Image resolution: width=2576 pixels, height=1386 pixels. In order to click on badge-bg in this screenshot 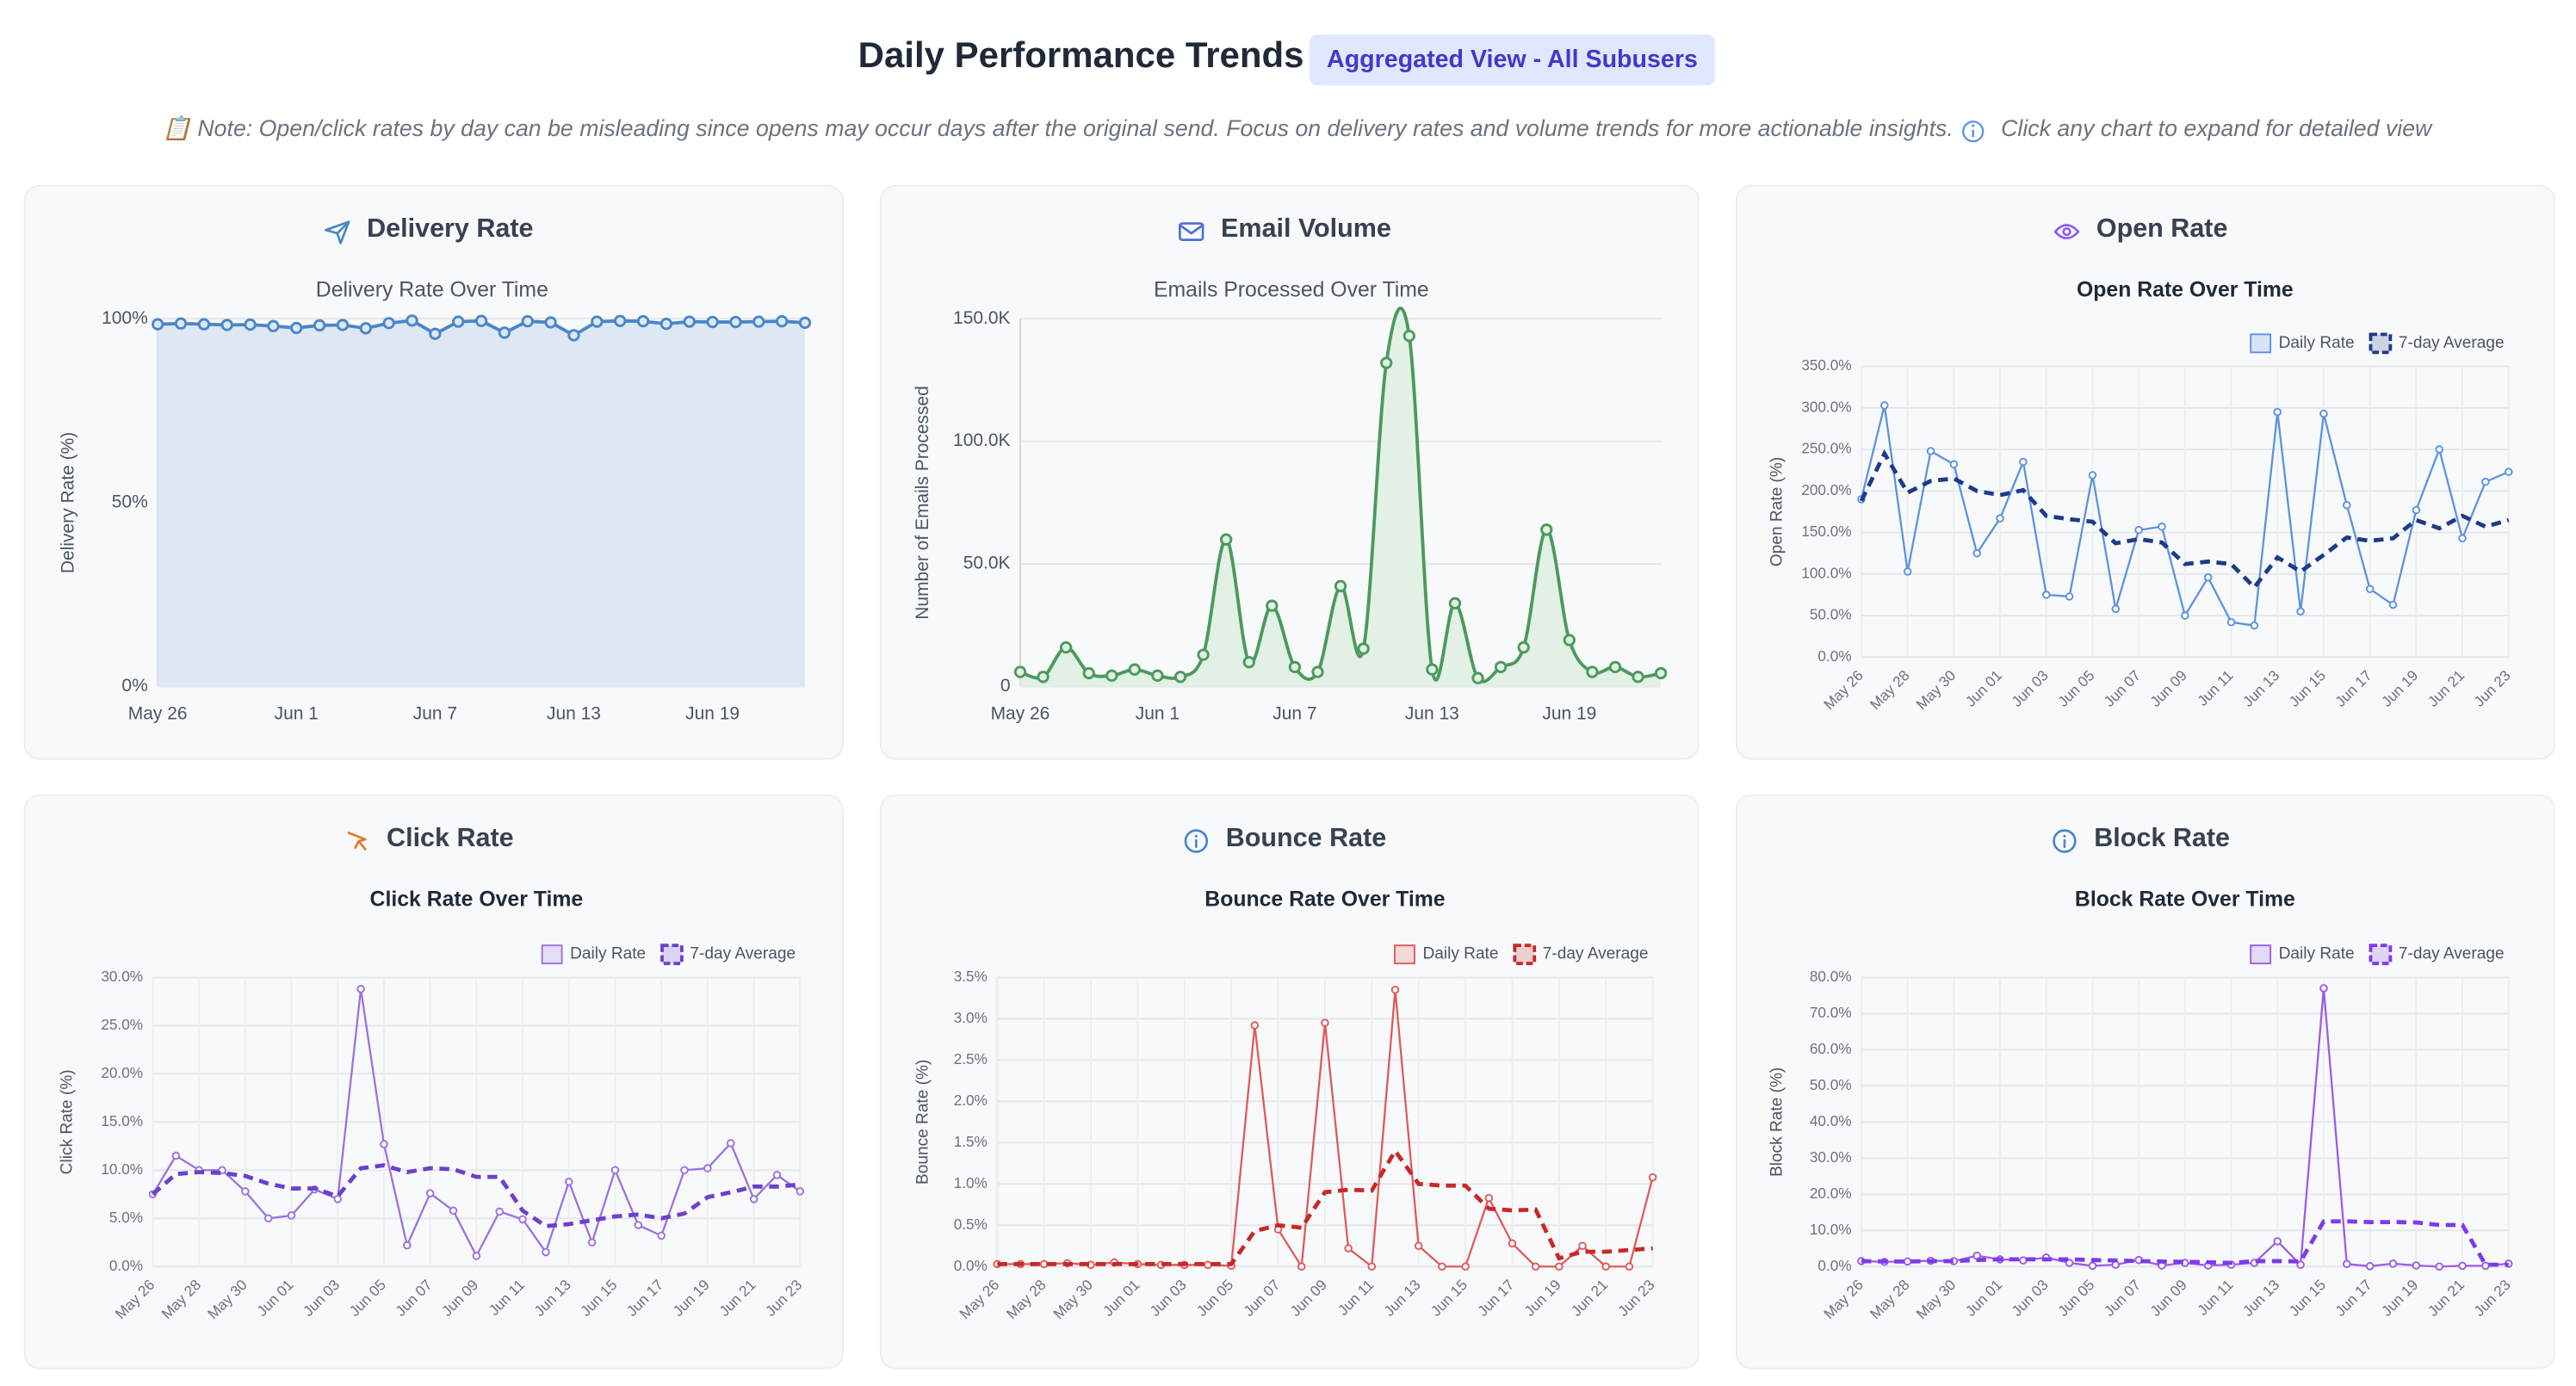, I will do `click(1513, 60)`.